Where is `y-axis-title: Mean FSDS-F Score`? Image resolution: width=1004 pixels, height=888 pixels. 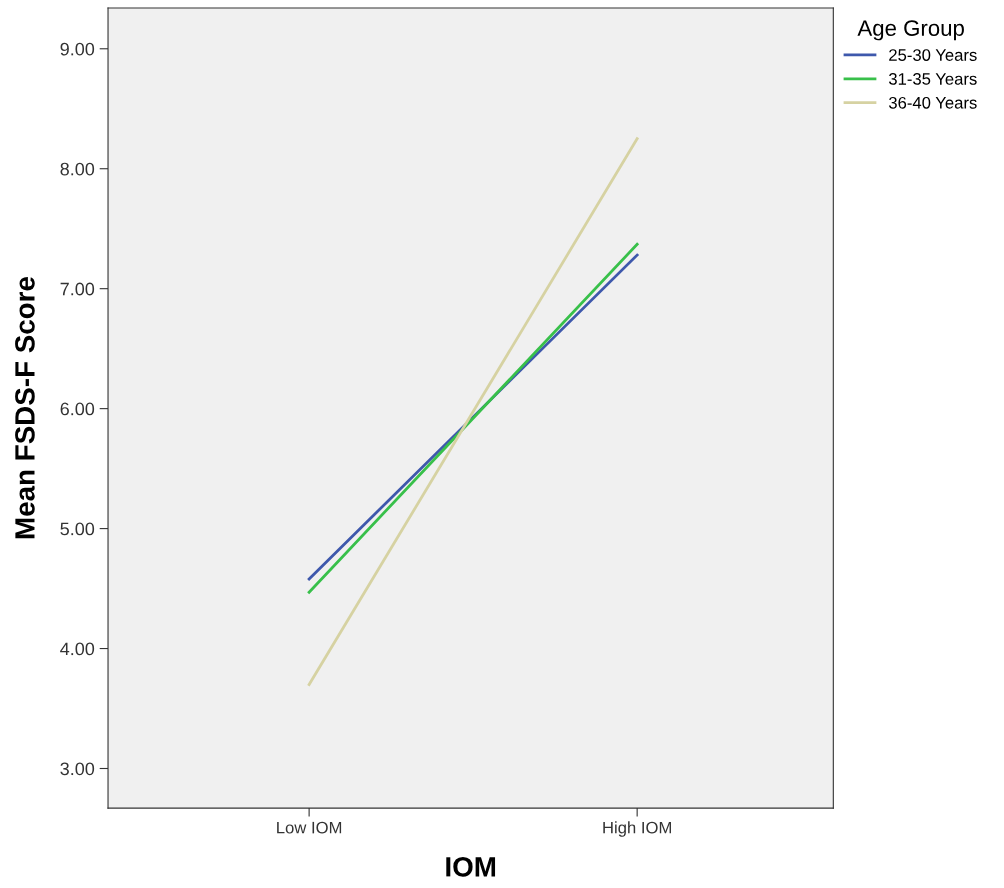 y-axis-title: Mean FSDS-F Score is located at coordinates (25, 408).